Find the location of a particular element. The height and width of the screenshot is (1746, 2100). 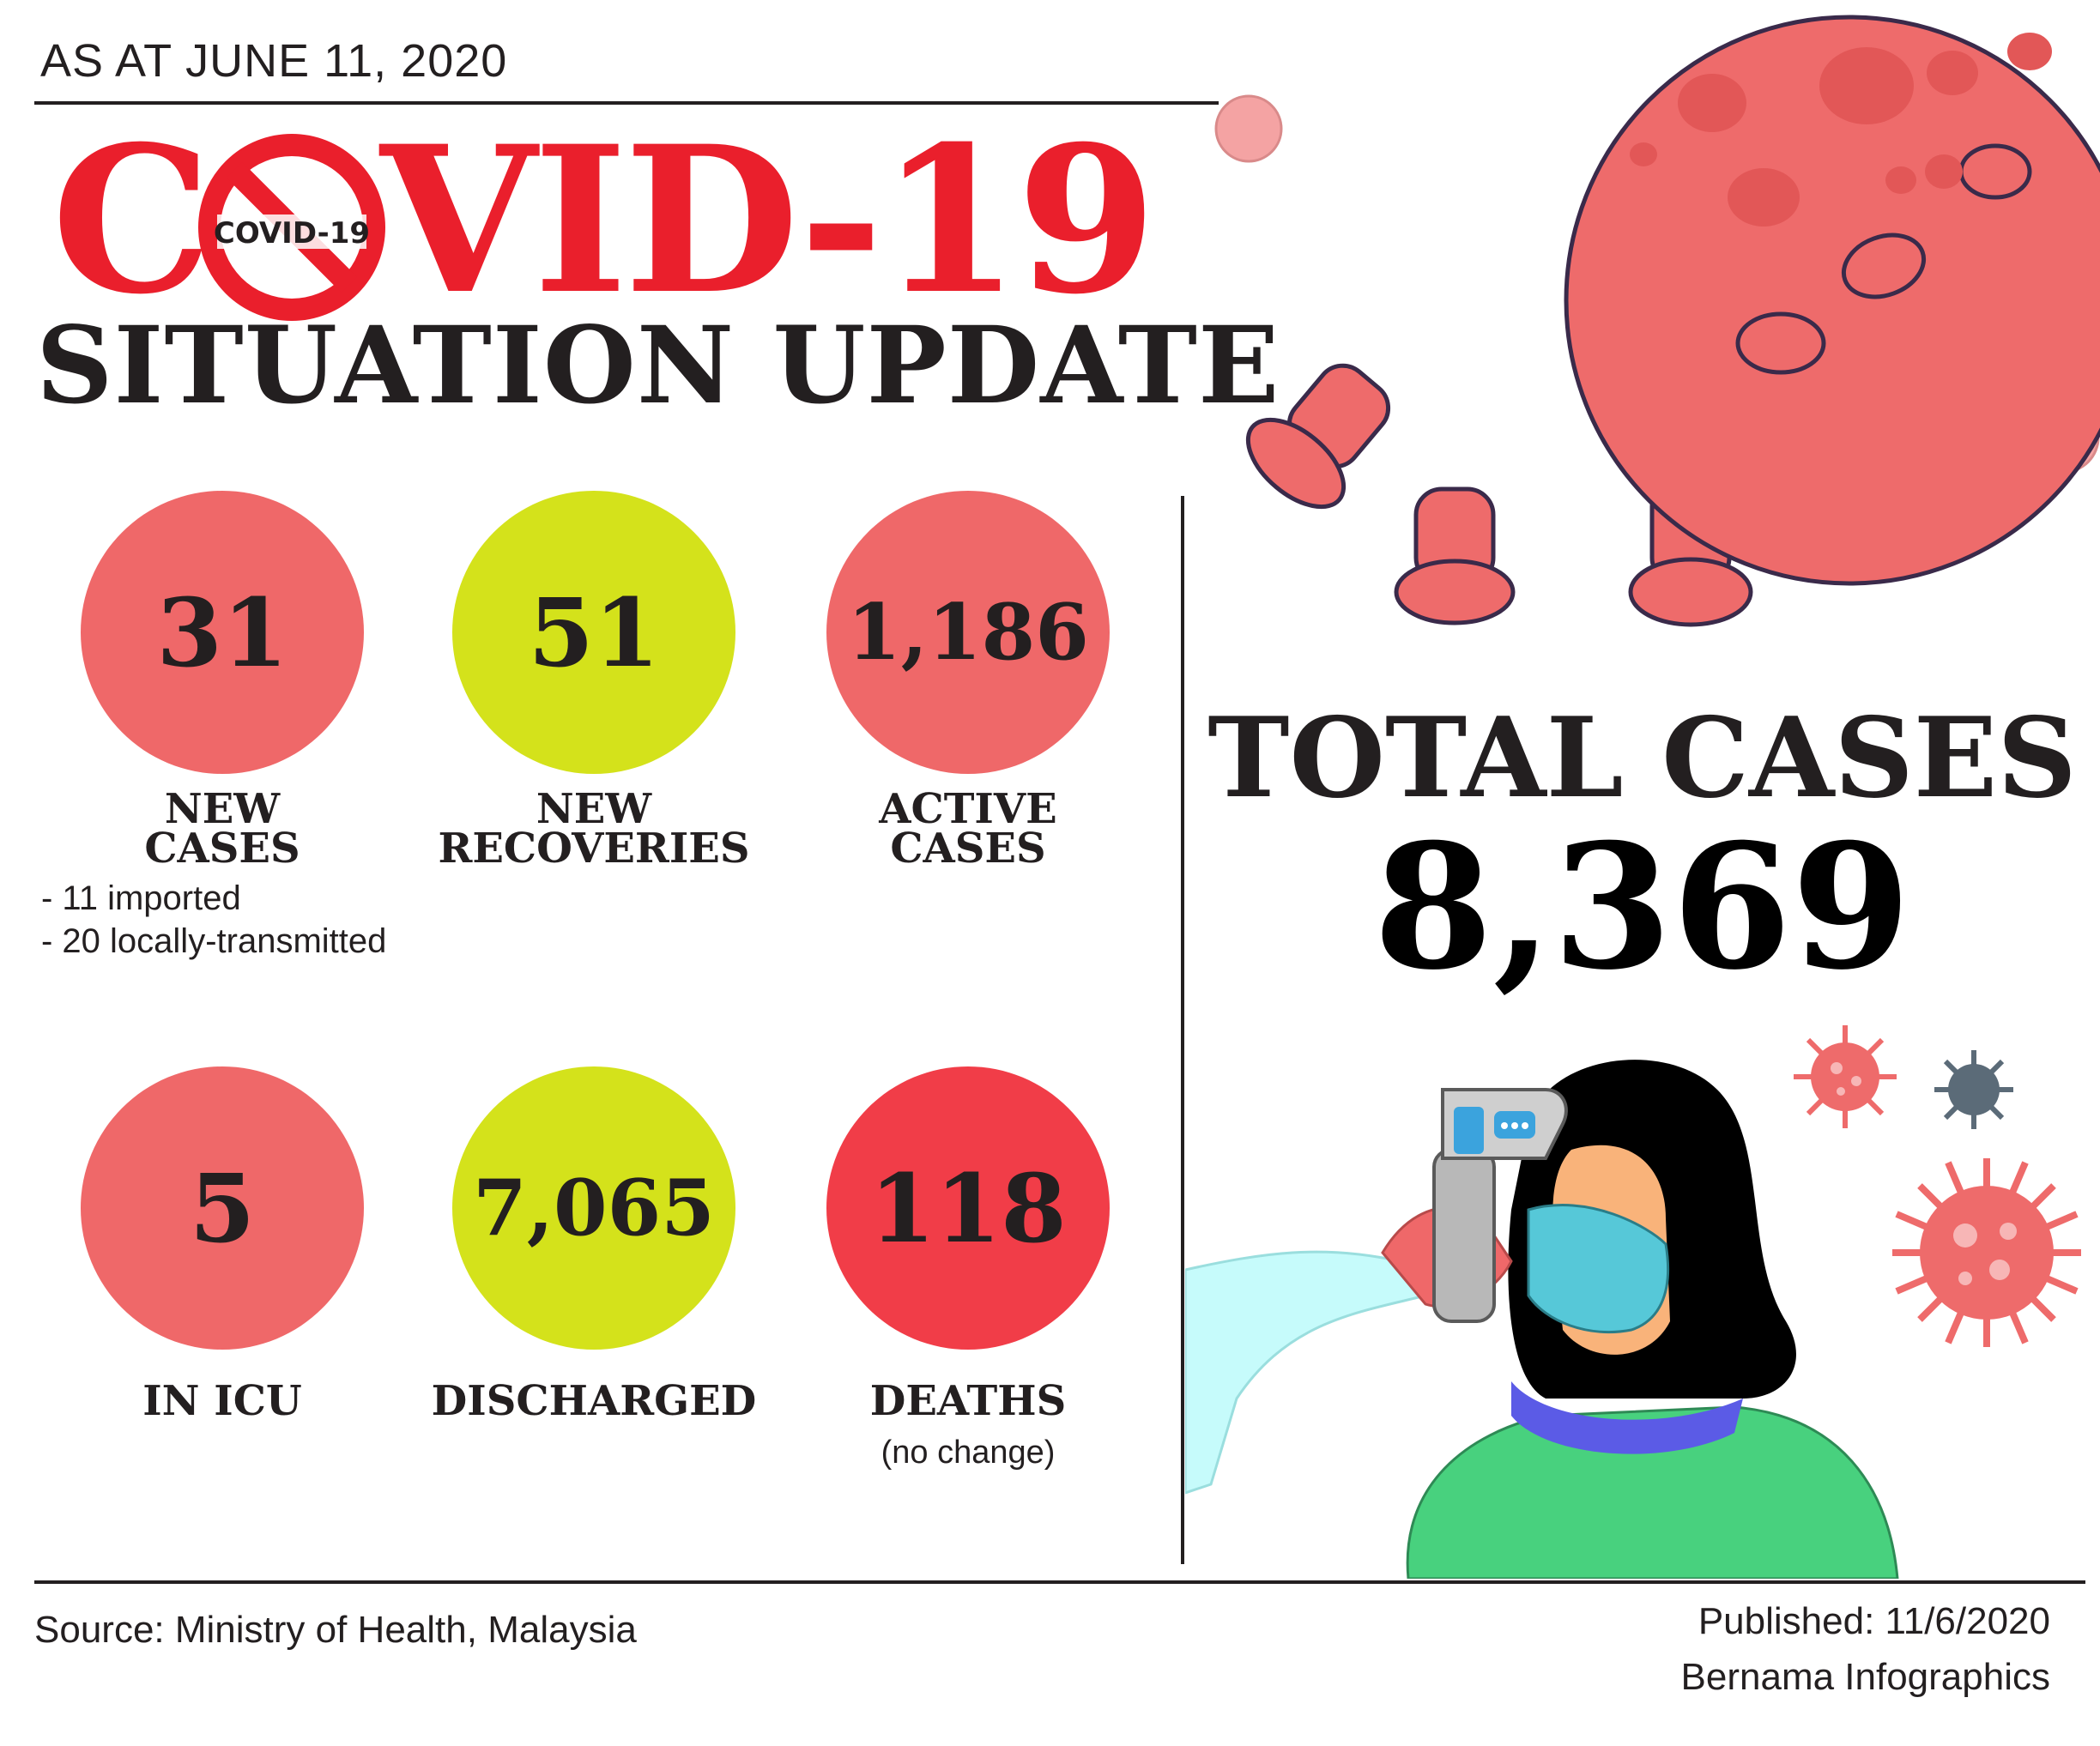

subtitle: SITUATION UPDATE is located at coordinates (658, 366).